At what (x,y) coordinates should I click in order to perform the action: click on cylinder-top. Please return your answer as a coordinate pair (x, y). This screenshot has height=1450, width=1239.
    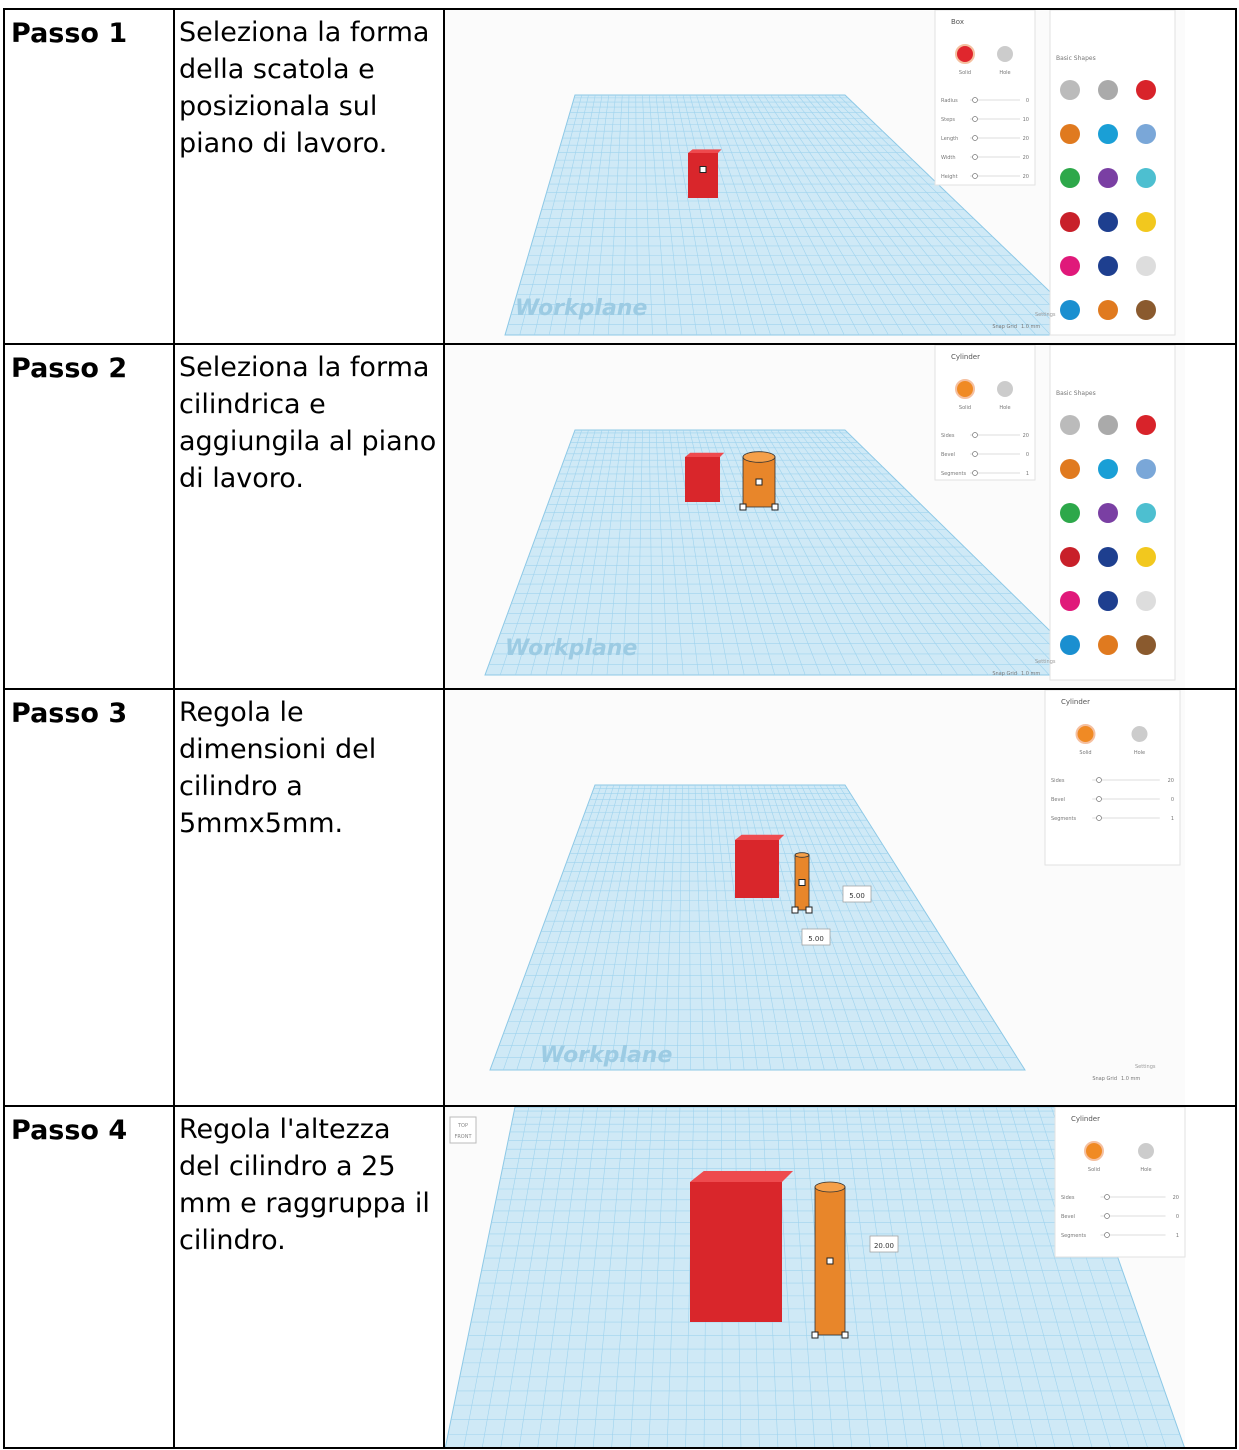
    Looking at the image, I should click on (759, 457).